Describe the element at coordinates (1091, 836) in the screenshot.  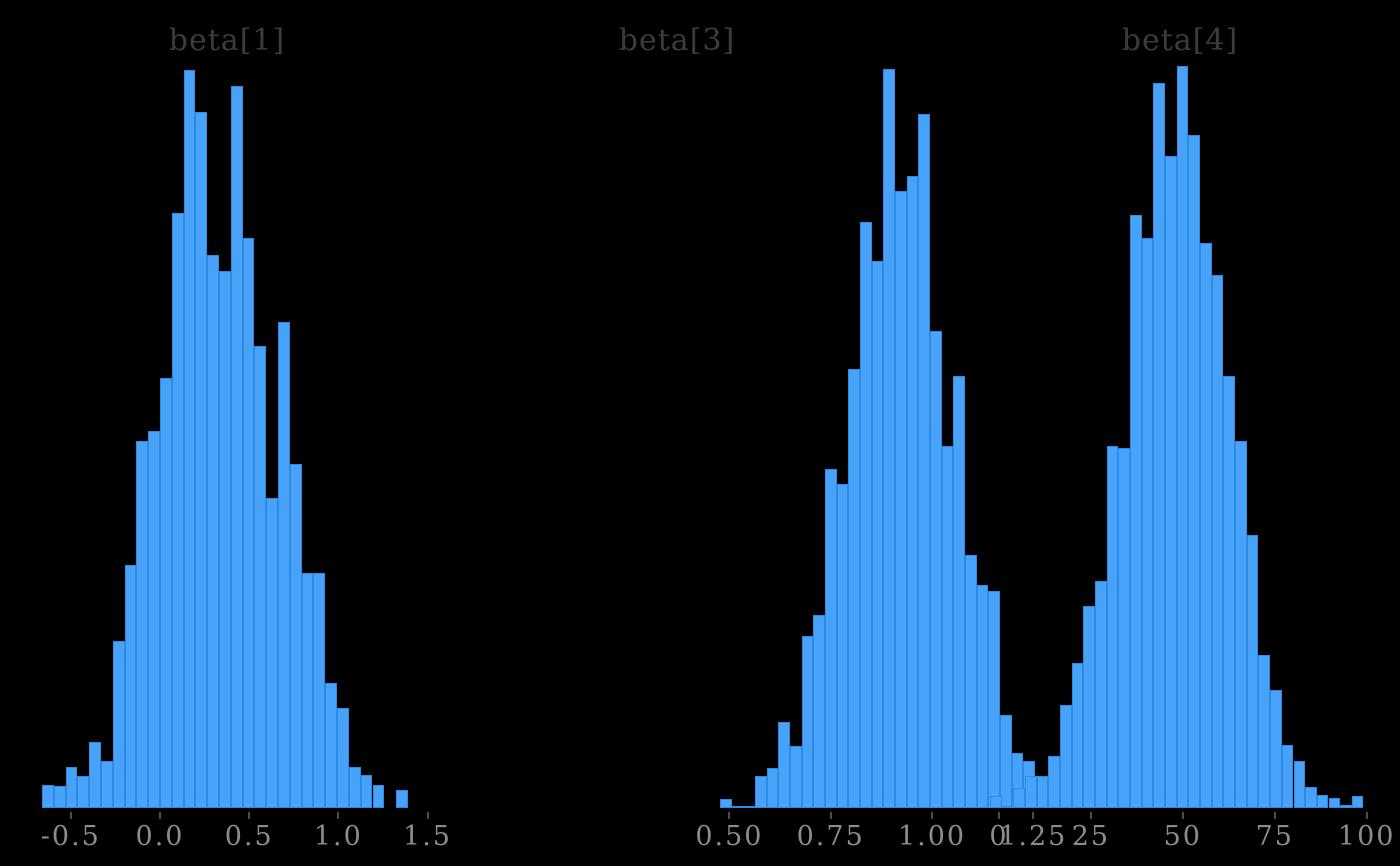
I see `axis-tick-label: 25` at that location.